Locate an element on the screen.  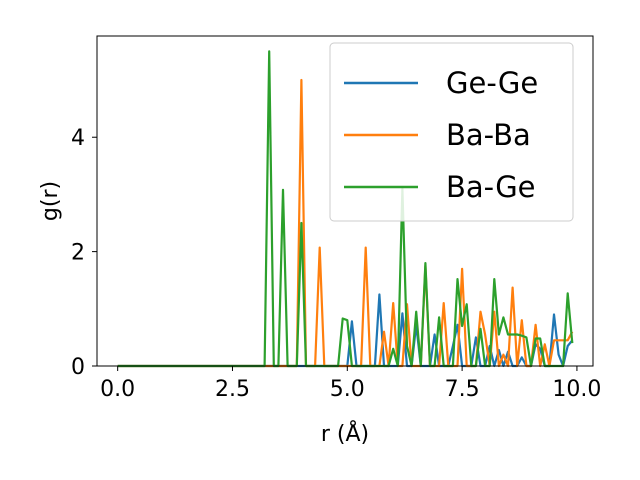
x-axis-label: r (Å) is located at coordinates (345, 433).